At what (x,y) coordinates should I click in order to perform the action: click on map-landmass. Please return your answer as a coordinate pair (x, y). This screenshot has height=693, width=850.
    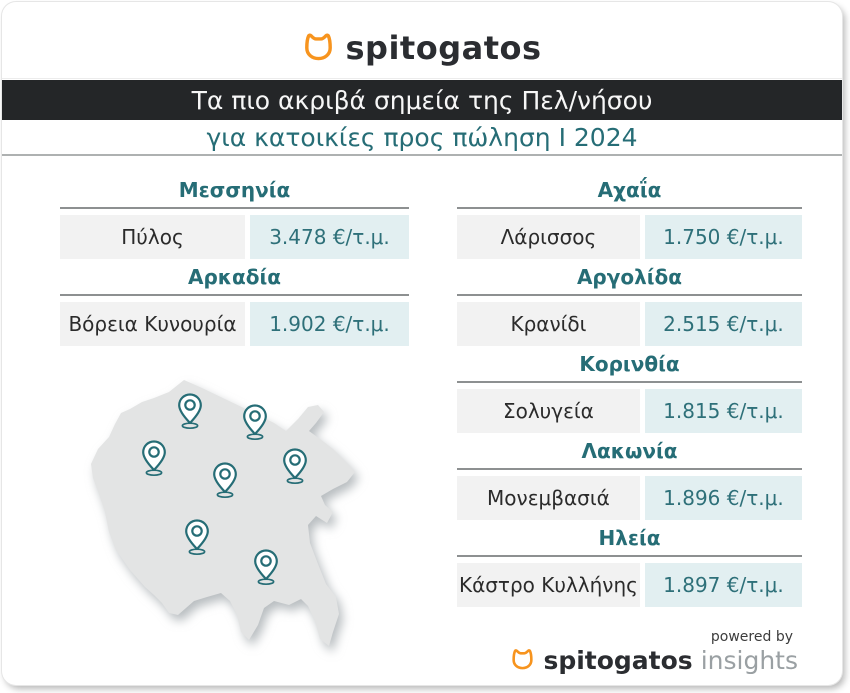
    Looking at the image, I should click on (223, 513).